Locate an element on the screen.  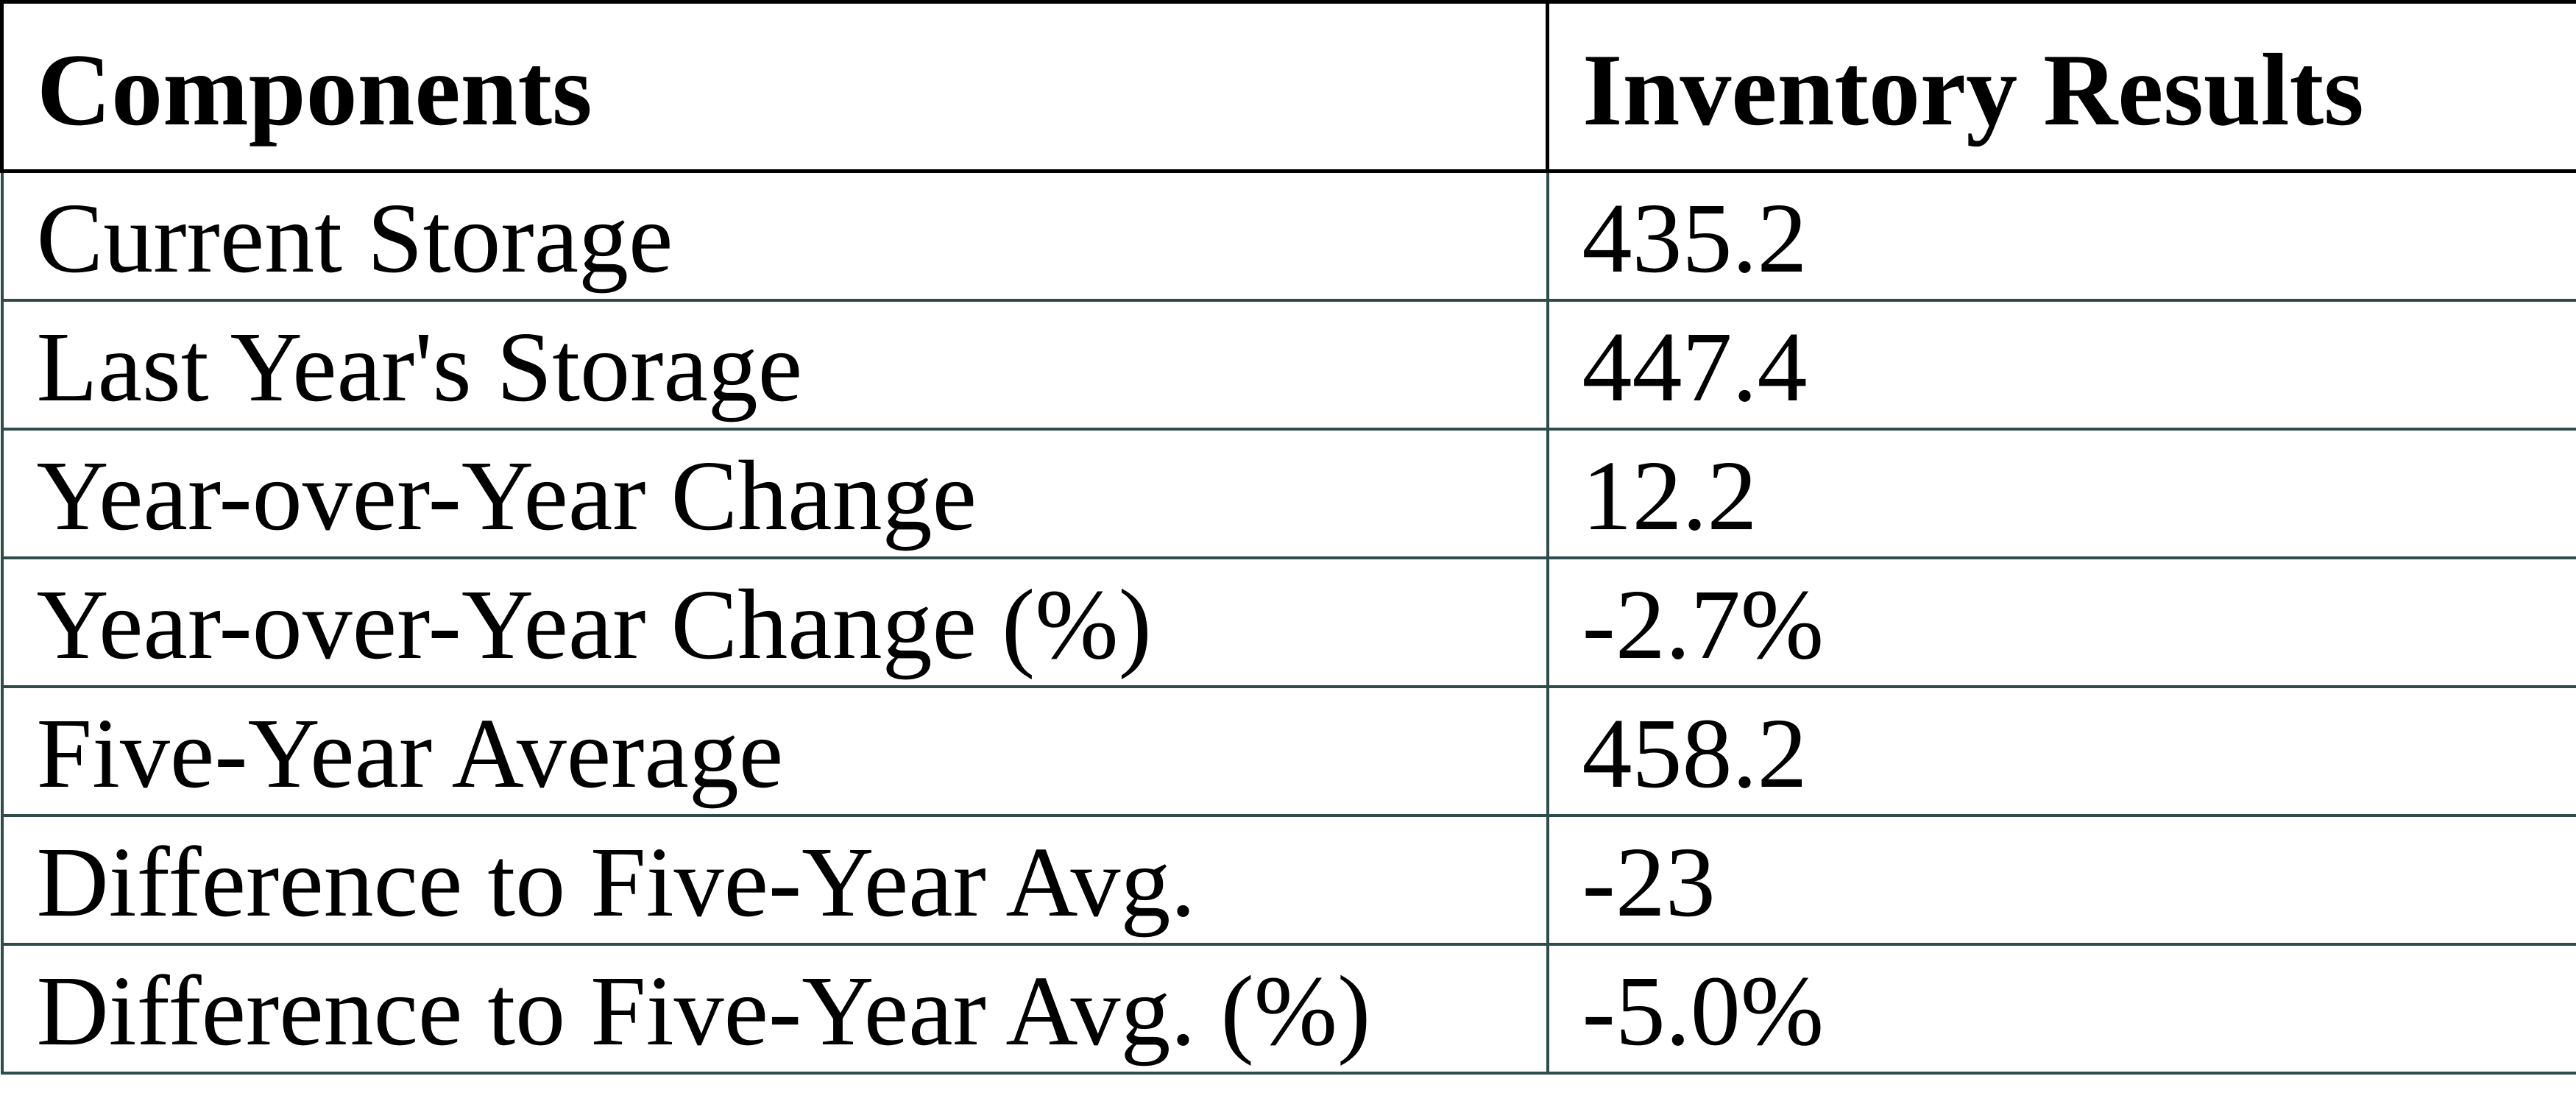
component-label-cell: Last Year's Storage is located at coordinates (774, 364).